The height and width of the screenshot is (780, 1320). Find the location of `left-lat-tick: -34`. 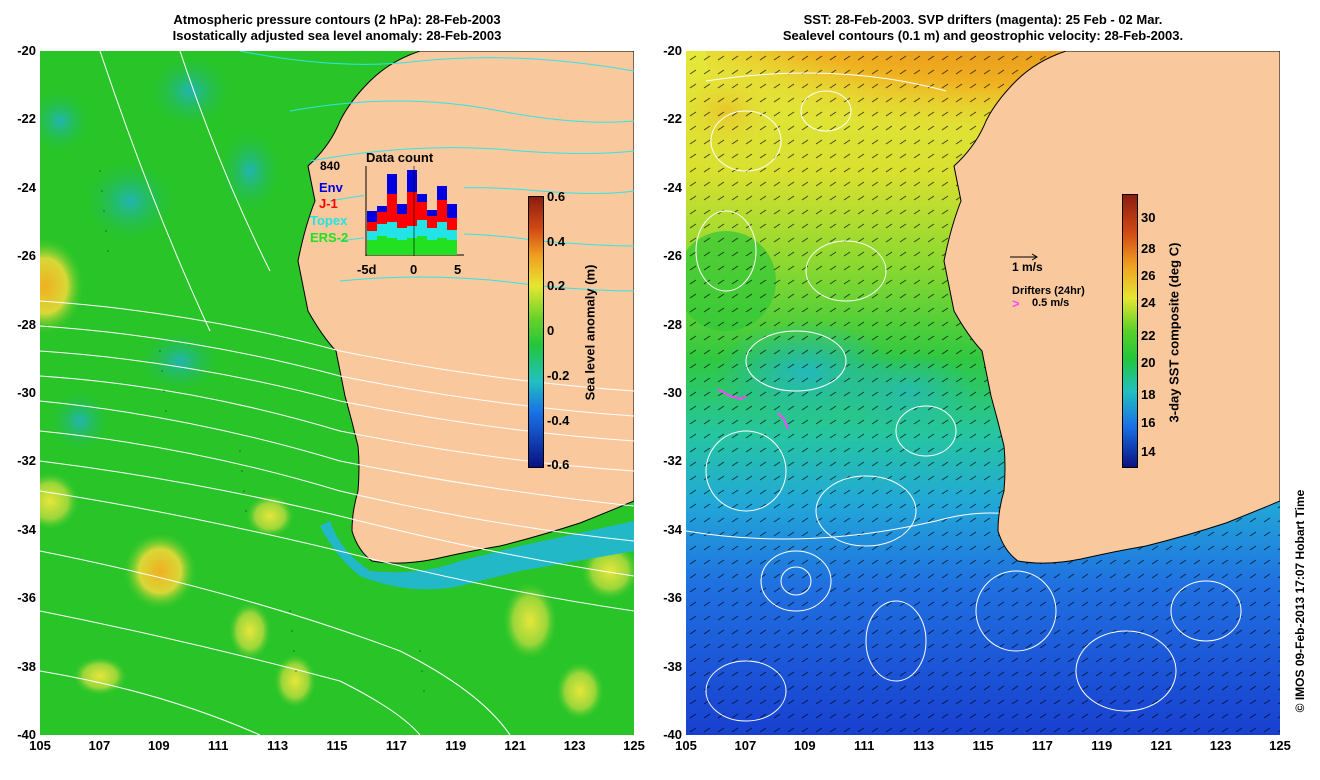

left-lat-tick: -34 is located at coordinates (26, 529).